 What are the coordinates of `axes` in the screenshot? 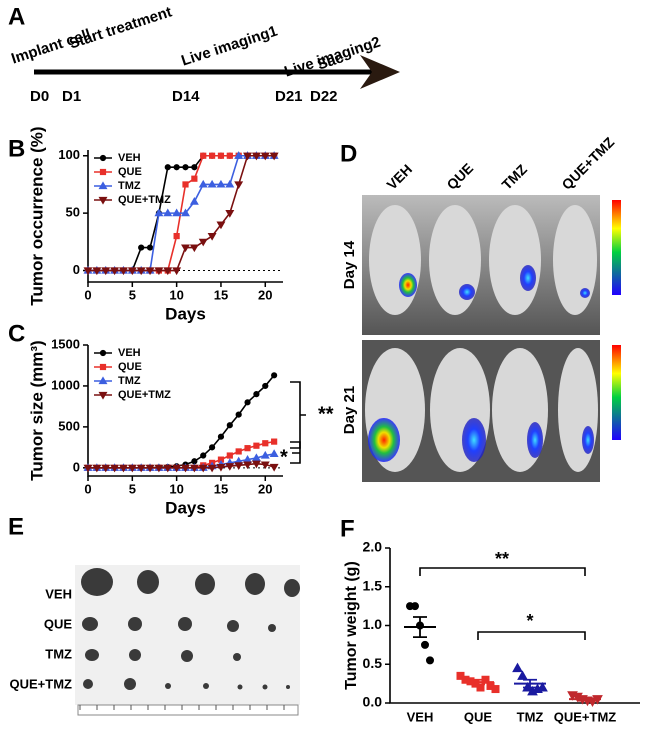 It's located at (514, 626).